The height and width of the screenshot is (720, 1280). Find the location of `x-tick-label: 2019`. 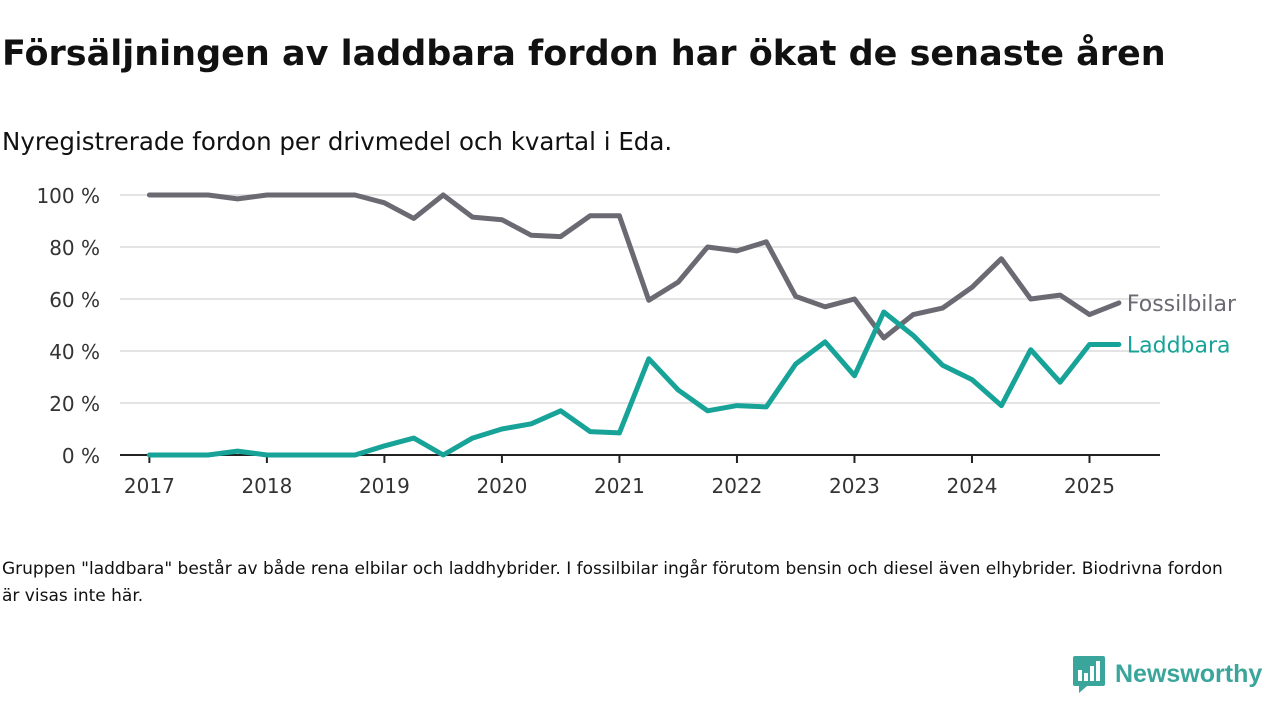

x-tick-label: 2019 is located at coordinates (384, 486).